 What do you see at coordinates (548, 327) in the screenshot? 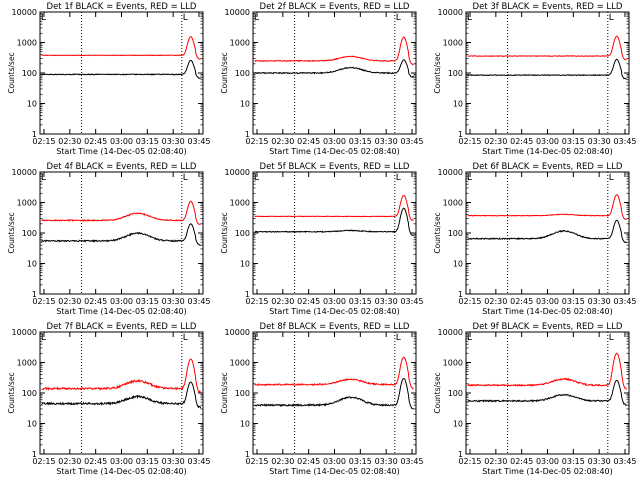
I see `chart-title: Det 9f BLACK = Events, RED = LLD` at bounding box center [548, 327].